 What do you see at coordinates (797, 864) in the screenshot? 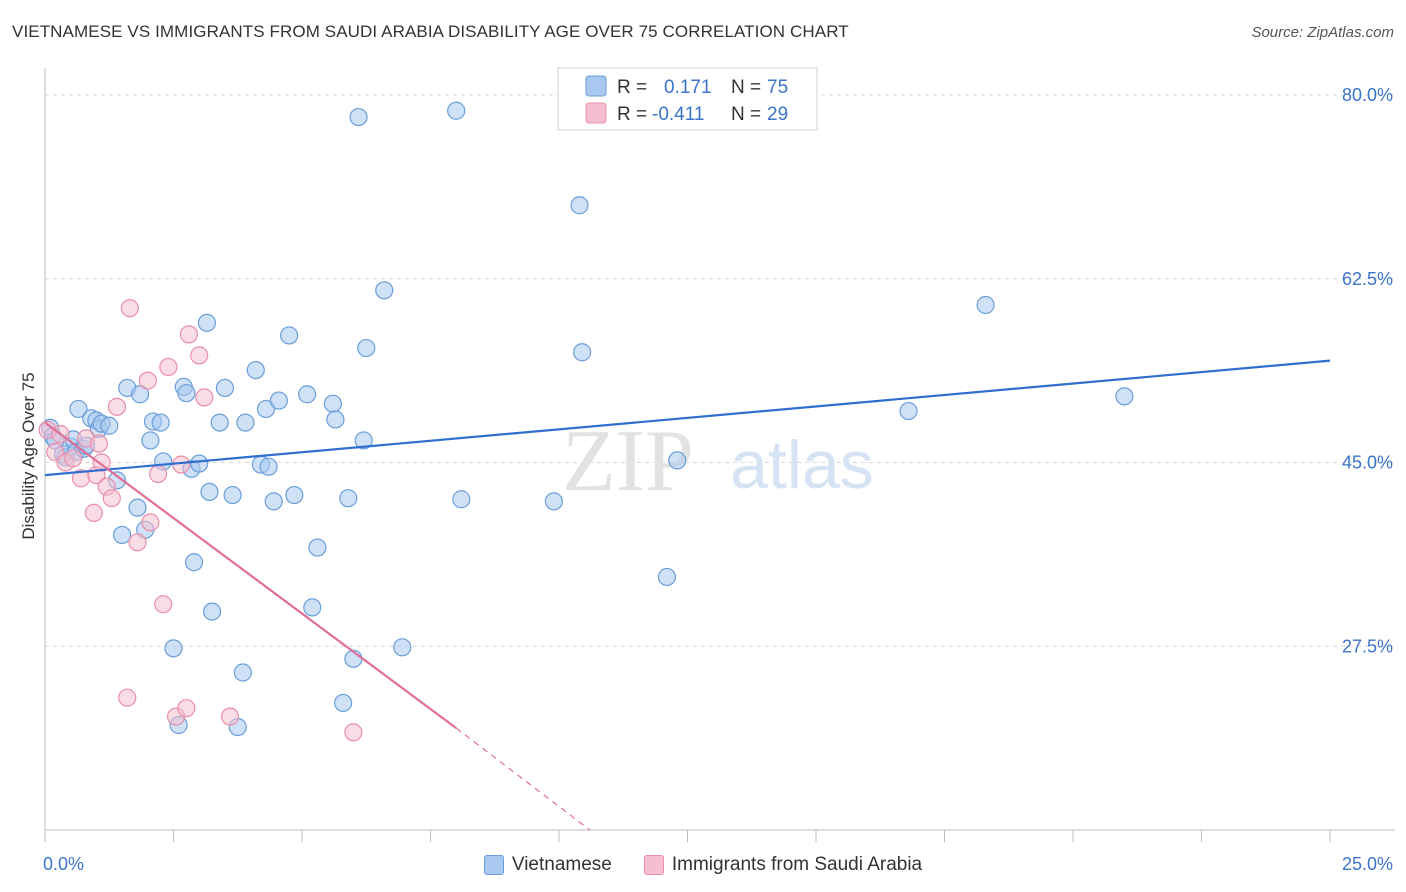
I see `legend-label-saudi: Immigrants from Saudi Arabia` at bounding box center [797, 864].